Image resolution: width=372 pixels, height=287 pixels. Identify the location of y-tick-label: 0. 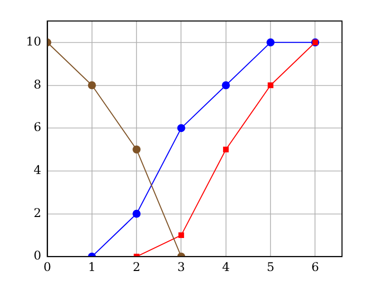
(38, 255).